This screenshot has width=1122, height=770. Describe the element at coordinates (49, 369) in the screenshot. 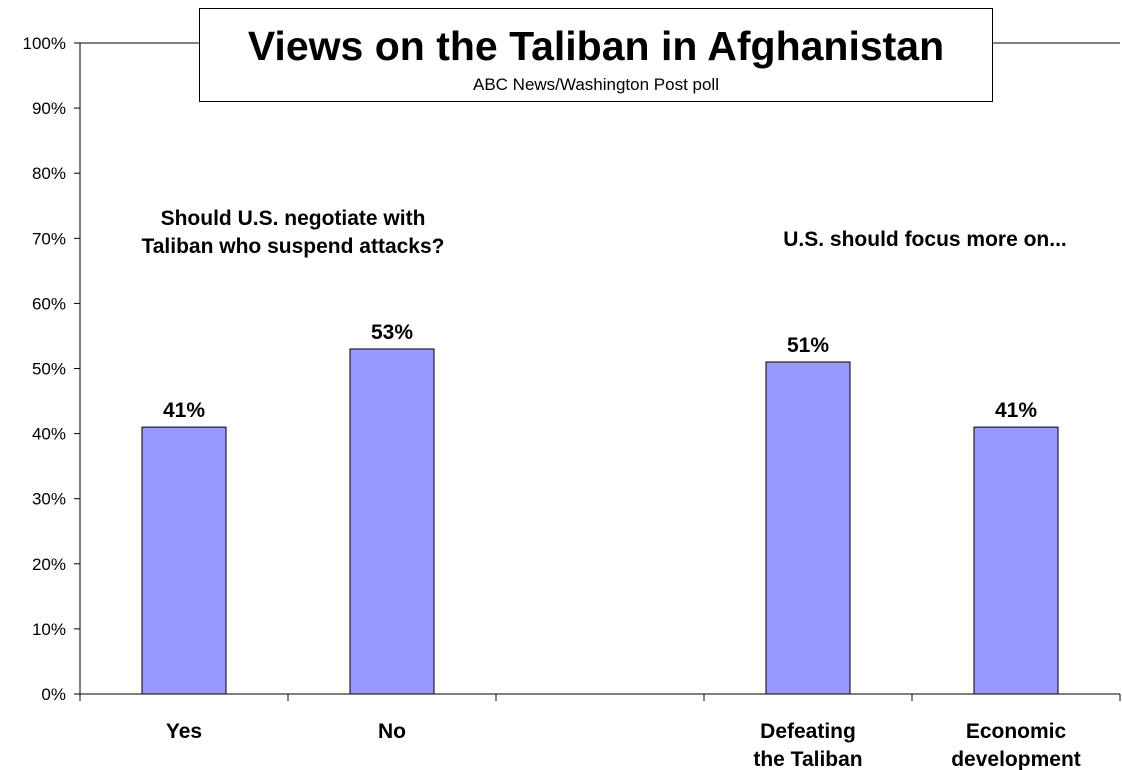

I see `y-tick-label: 50%` at that location.